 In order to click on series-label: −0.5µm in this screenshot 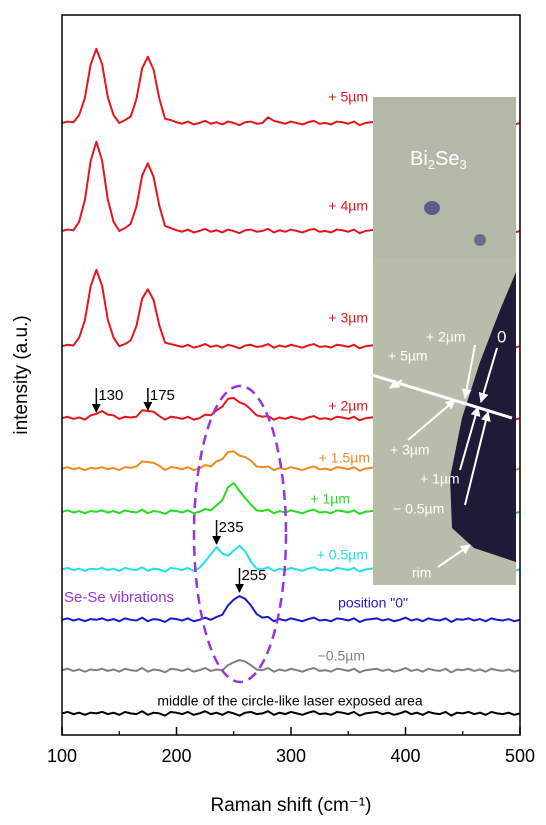, I will do `click(341, 656)`.